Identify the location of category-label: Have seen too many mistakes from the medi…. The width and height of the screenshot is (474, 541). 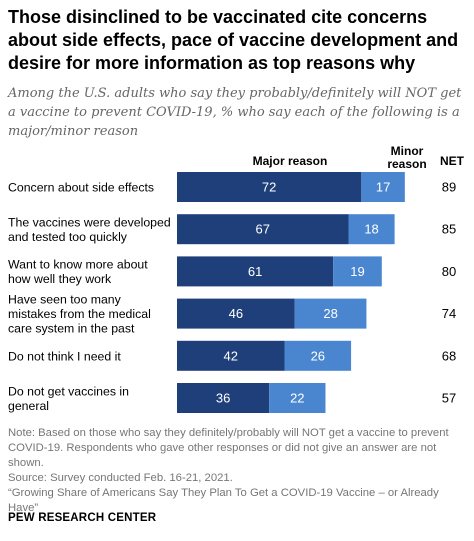
(79, 314).